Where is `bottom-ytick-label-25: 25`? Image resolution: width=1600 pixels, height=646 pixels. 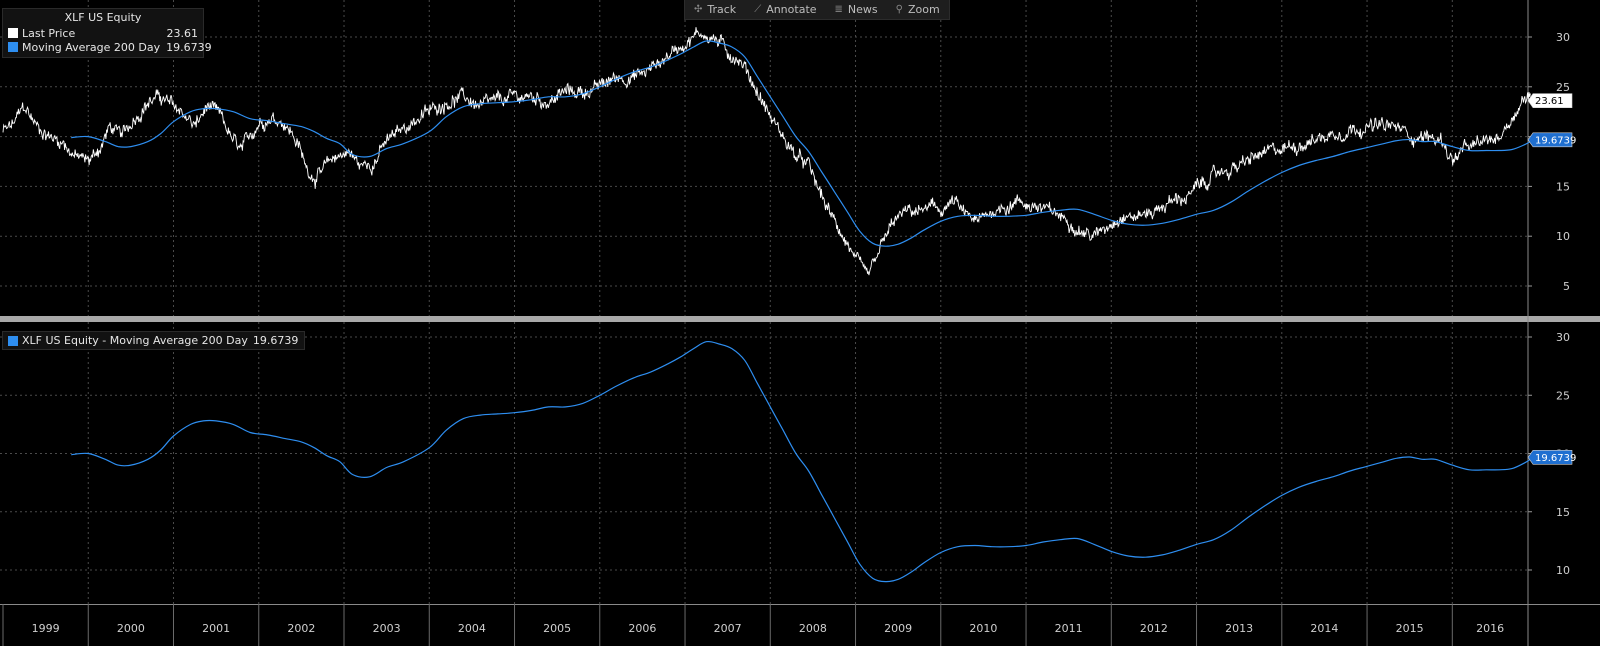
bottom-ytick-label-25: 25 is located at coordinates (1563, 395).